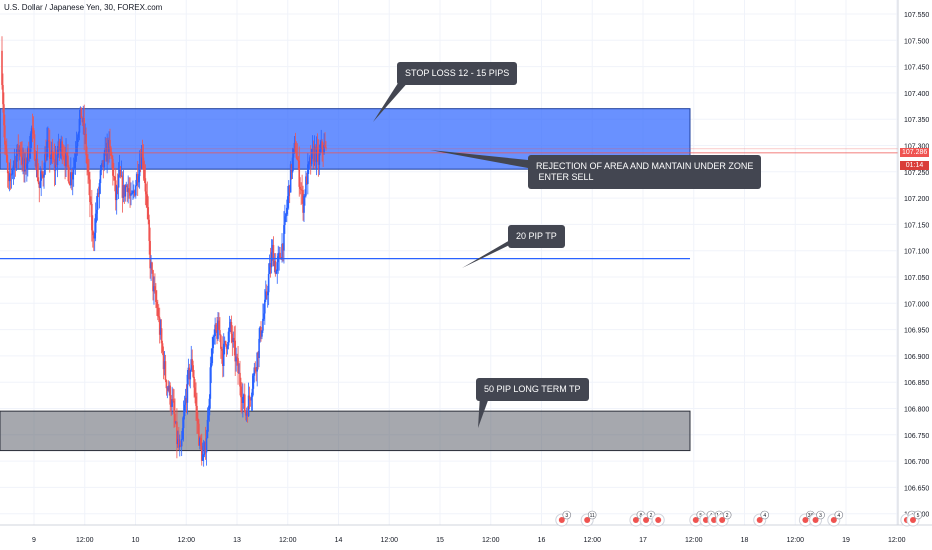  I want to click on event-count-label: 11, so click(592, 516).